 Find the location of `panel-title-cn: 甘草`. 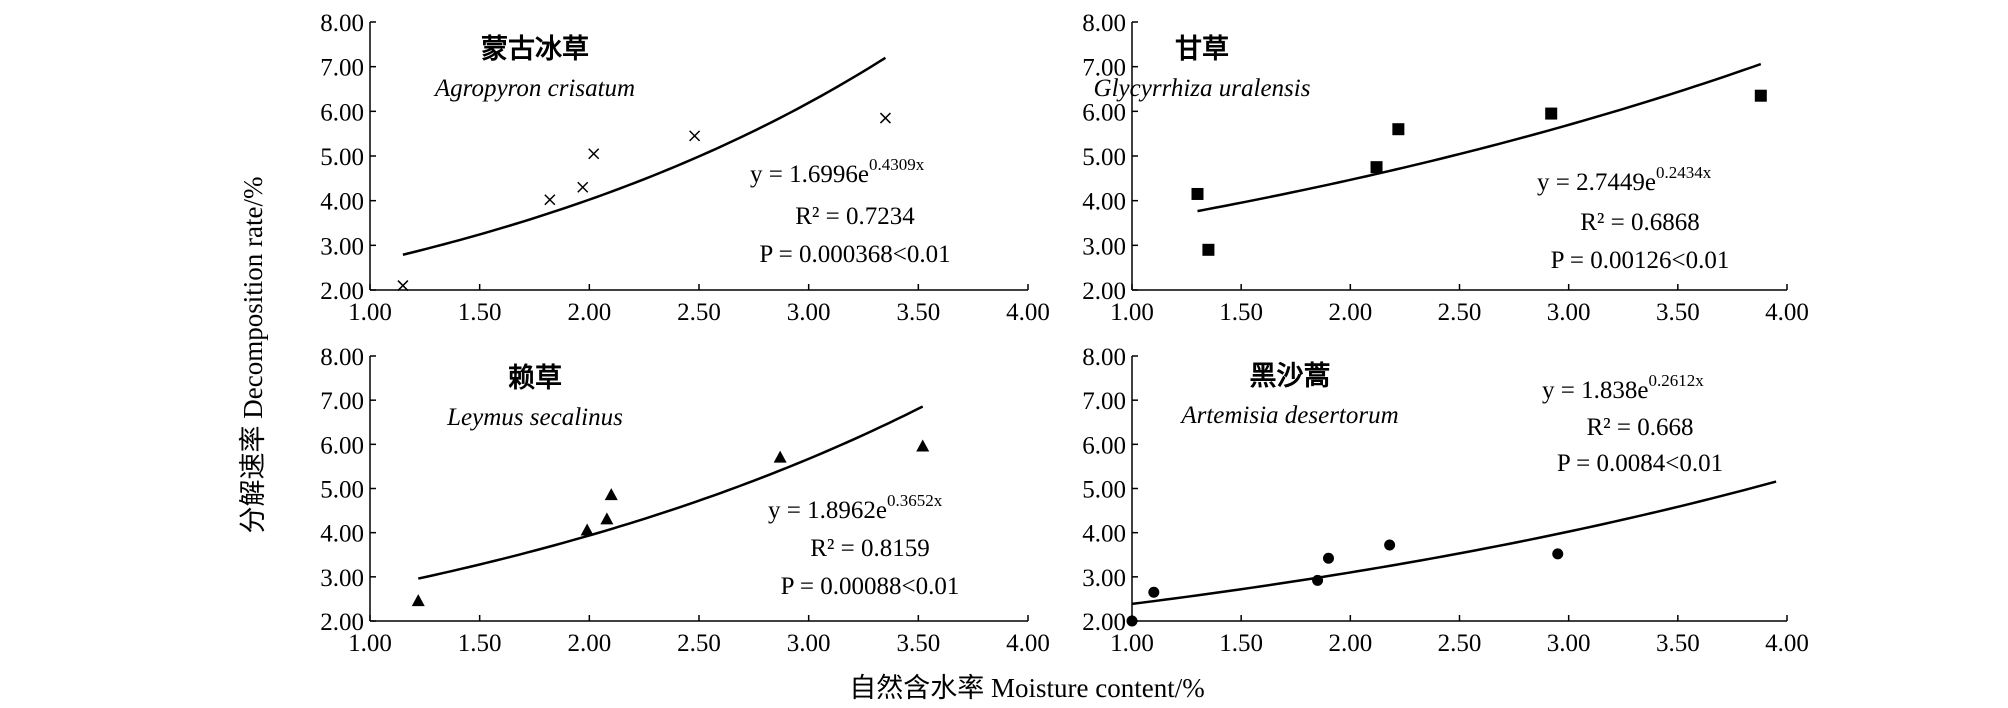

panel-title-cn: 甘草 is located at coordinates (1202, 49).